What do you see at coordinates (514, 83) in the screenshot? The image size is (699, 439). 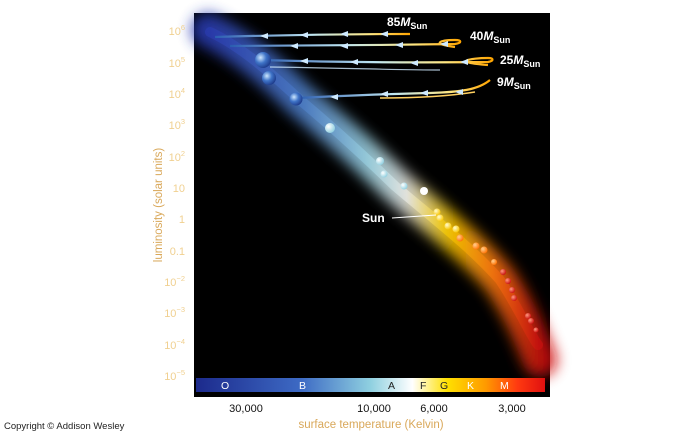 I see `label-9-msun: 9MSun` at bounding box center [514, 83].